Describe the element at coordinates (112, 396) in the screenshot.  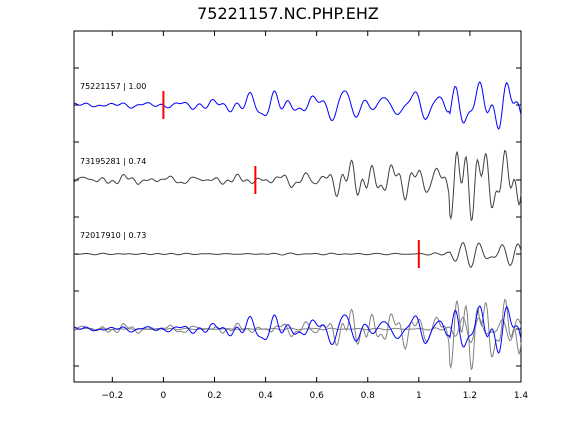
I see `x-tick-label: −0.2` at that location.